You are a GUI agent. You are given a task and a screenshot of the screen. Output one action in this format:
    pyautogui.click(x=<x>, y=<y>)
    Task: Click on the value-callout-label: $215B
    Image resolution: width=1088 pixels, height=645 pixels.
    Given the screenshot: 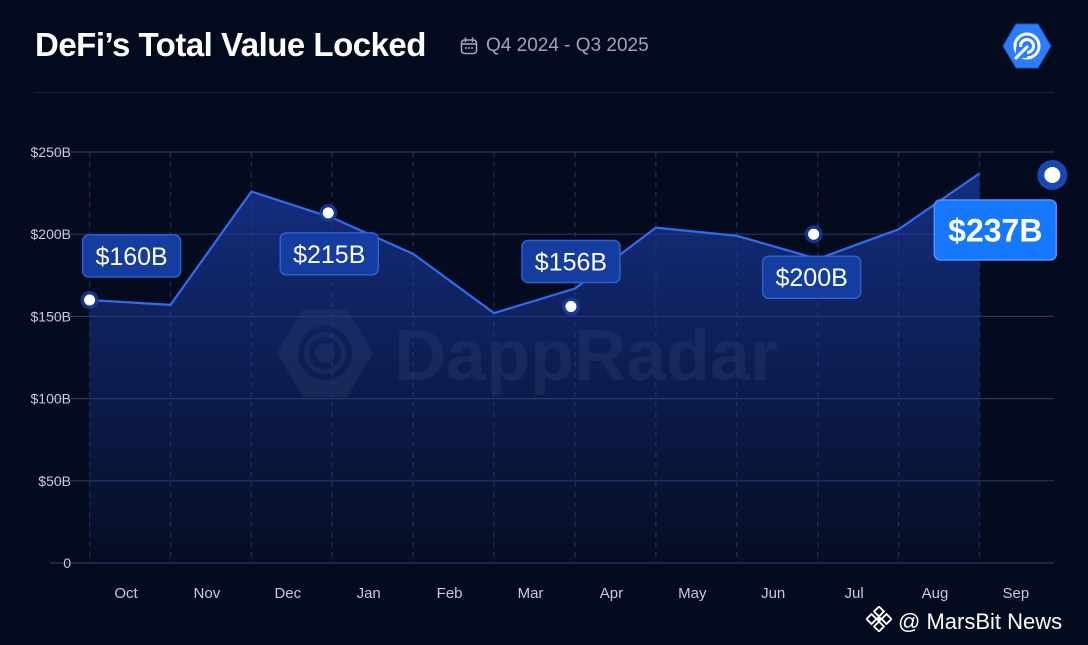 What is the action you would take?
    pyautogui.click(x=329, y=255)
    